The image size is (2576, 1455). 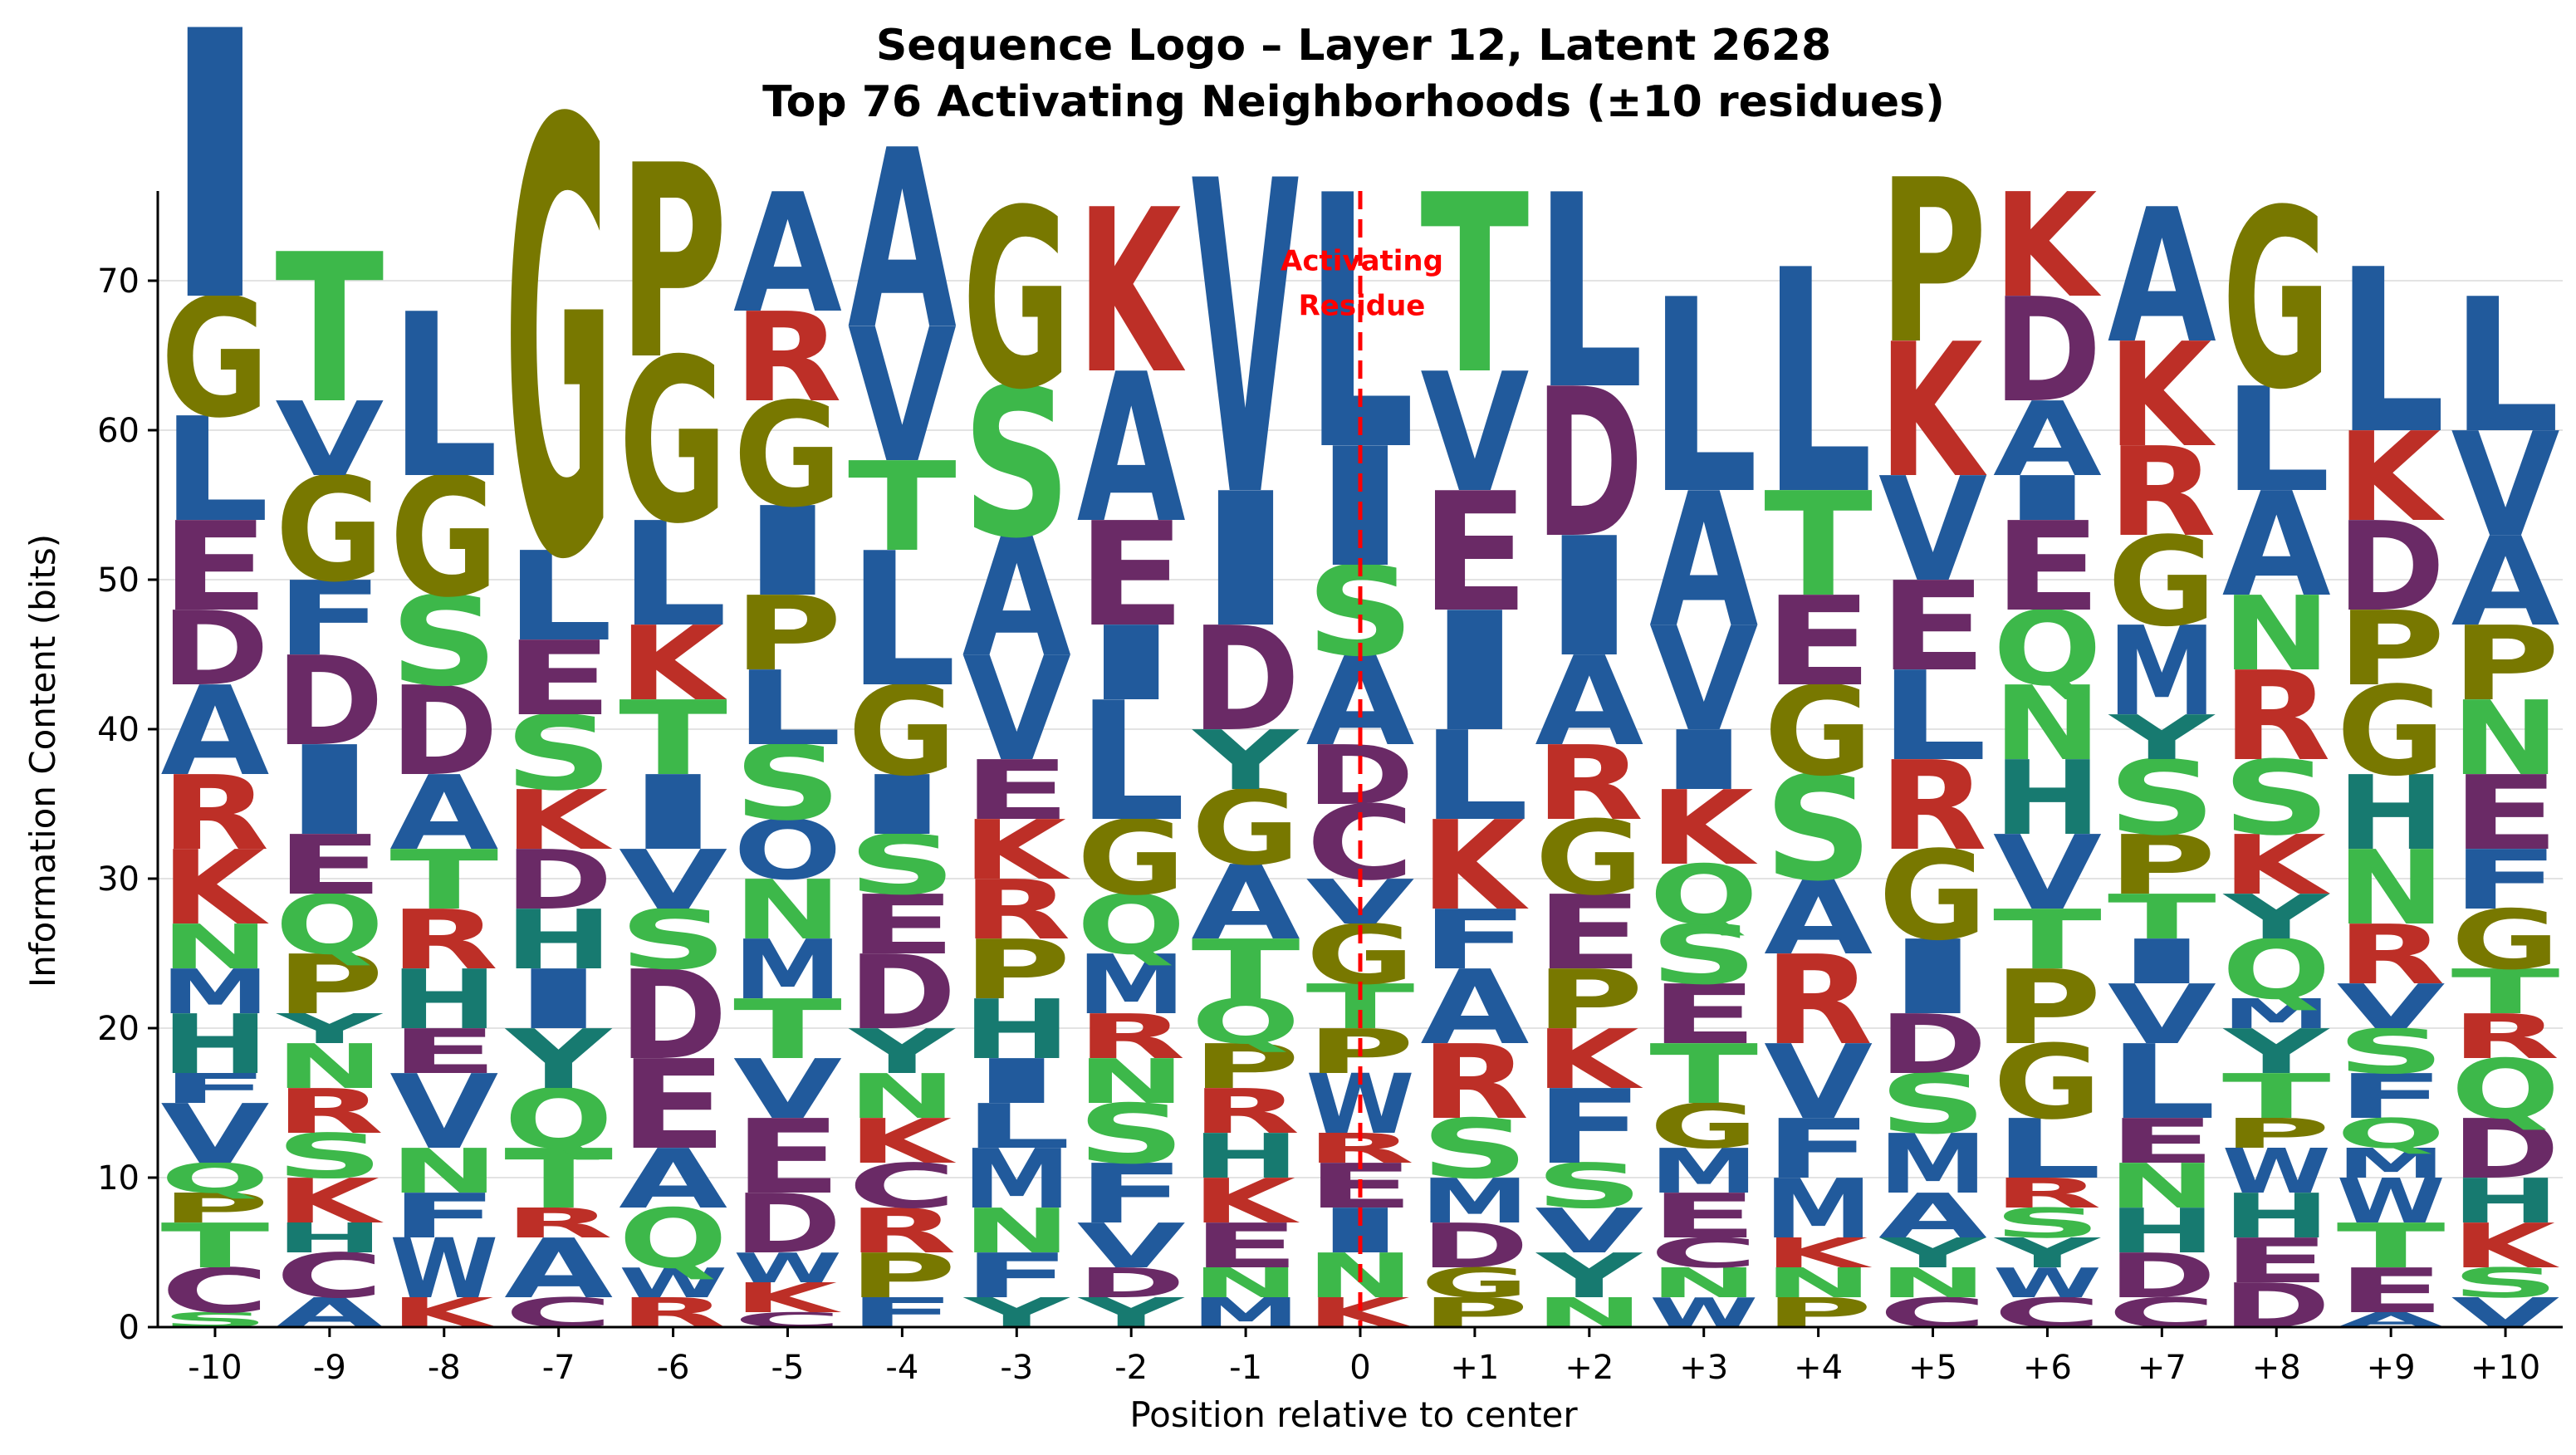 I want to click on x-tick-label: +2, so click(x=1589, y=1368).